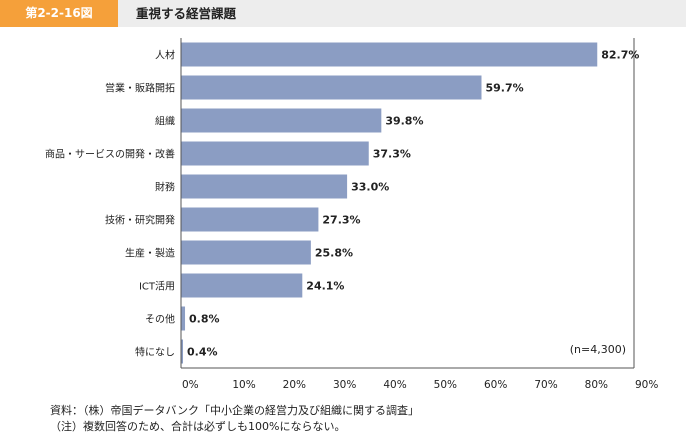 The height and width of the screenshot is (435, 686). What do you see at coordinates (140, 220) in the screenshot?
I see `category-label: 技術・研究開発` at bounding box center [140, 220].